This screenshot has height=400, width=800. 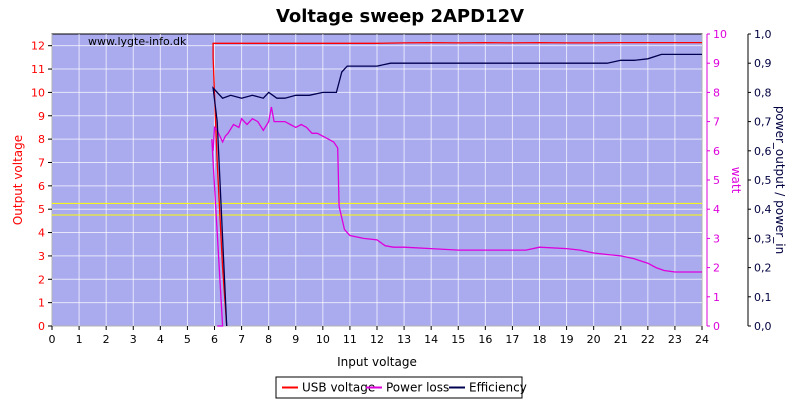 What do you see at coordinates (41, 162) in the screenshot?
I see `y-left-tick-label: 7` at bounding box center [41, 162].